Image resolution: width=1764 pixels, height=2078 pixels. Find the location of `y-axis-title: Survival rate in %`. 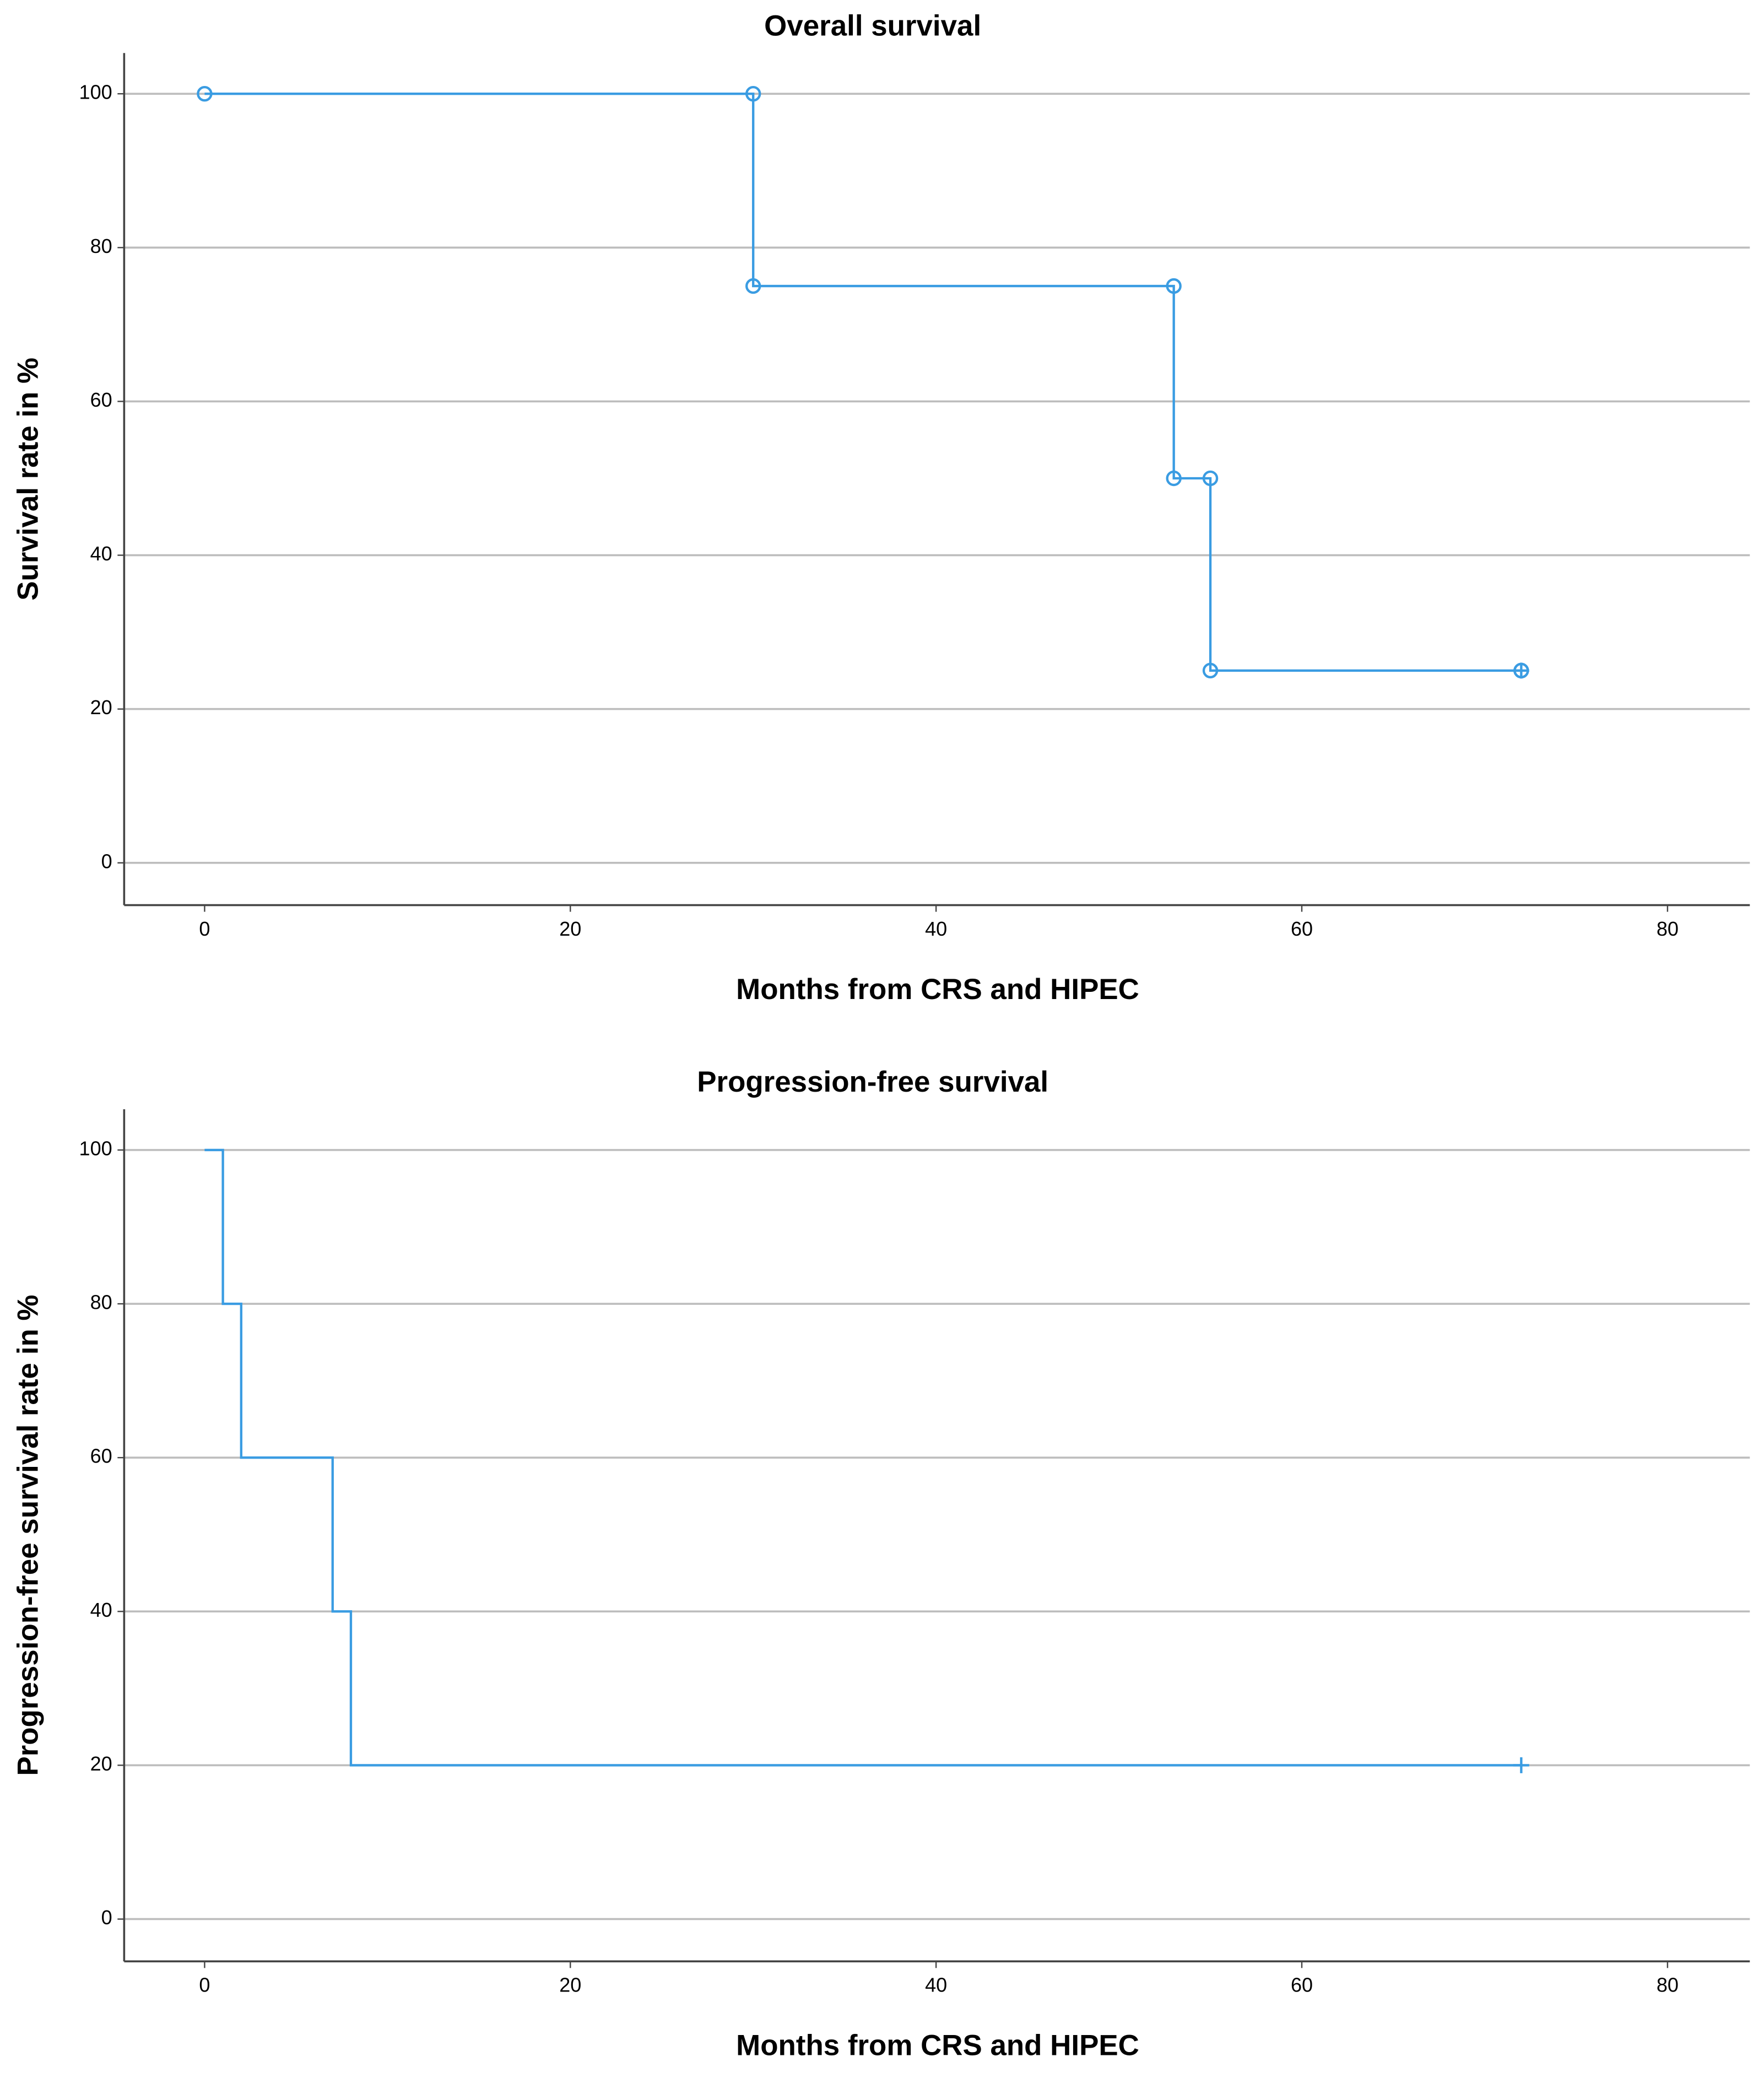

y-axis-title: Survival rate in % is located at coordinates (29, 479).